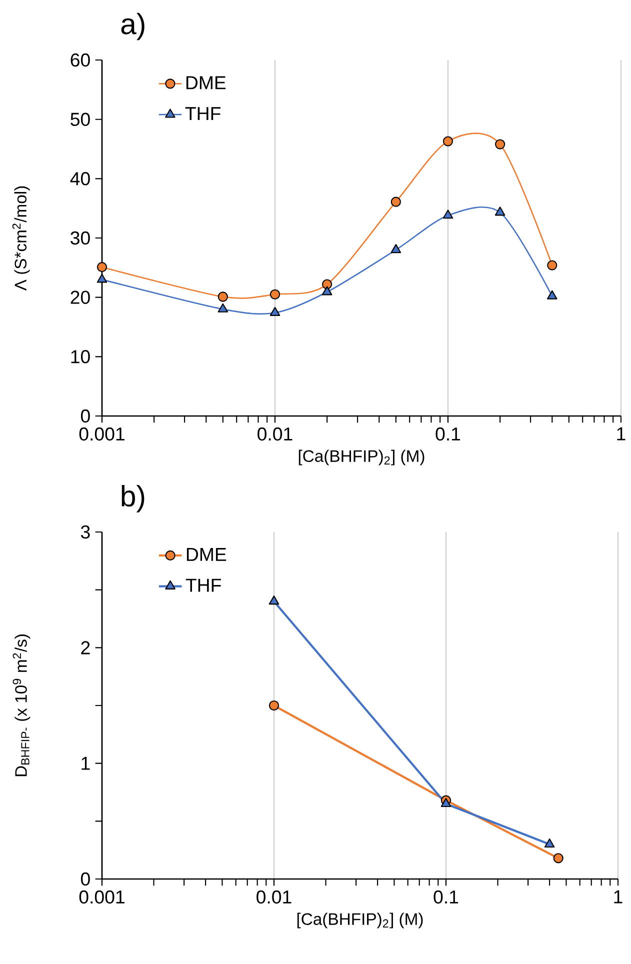  I want to click on y-tick-label: 1, so click(86, 763).